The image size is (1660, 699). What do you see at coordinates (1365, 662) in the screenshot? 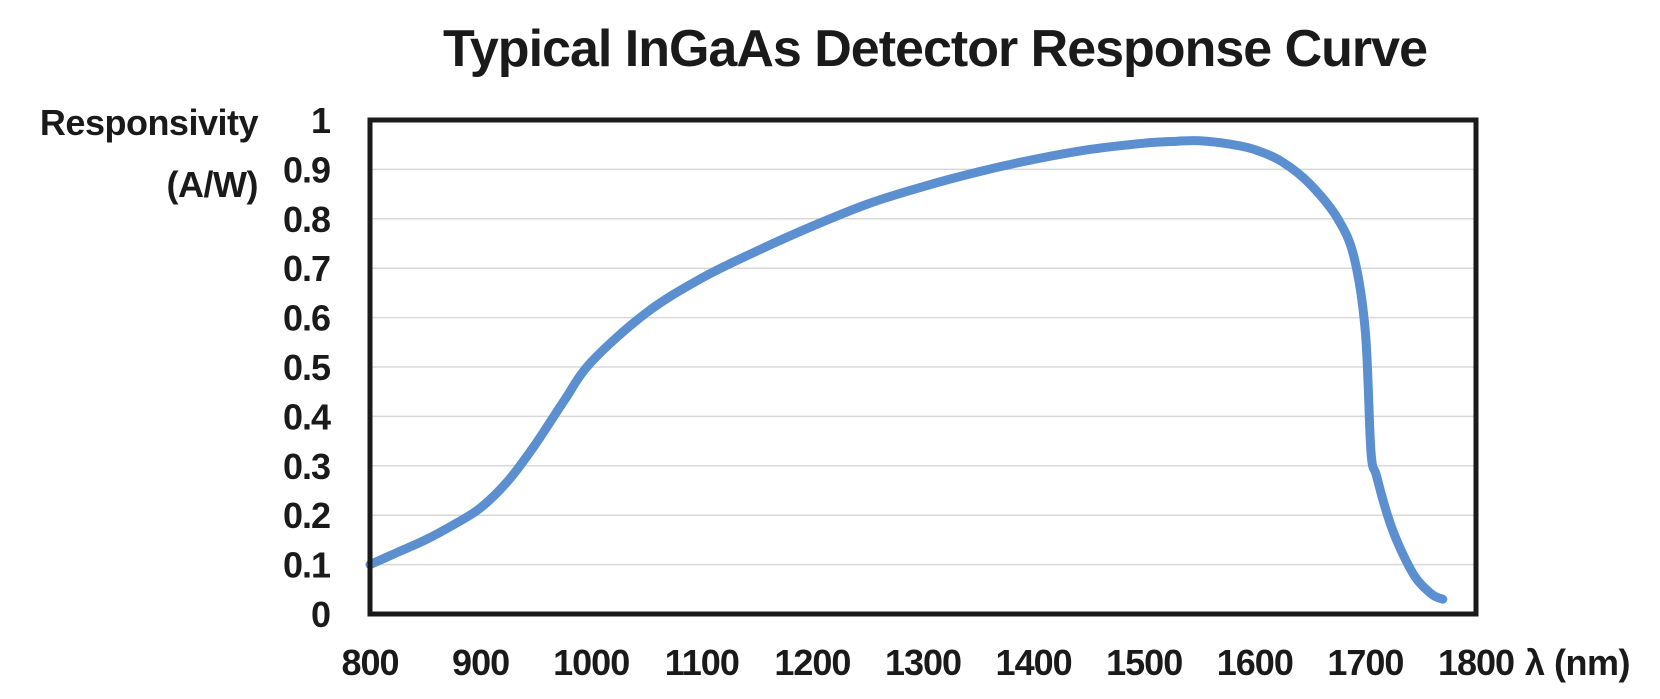
I see `x-tick-label: 1700` at bounding box center [1365, 662].